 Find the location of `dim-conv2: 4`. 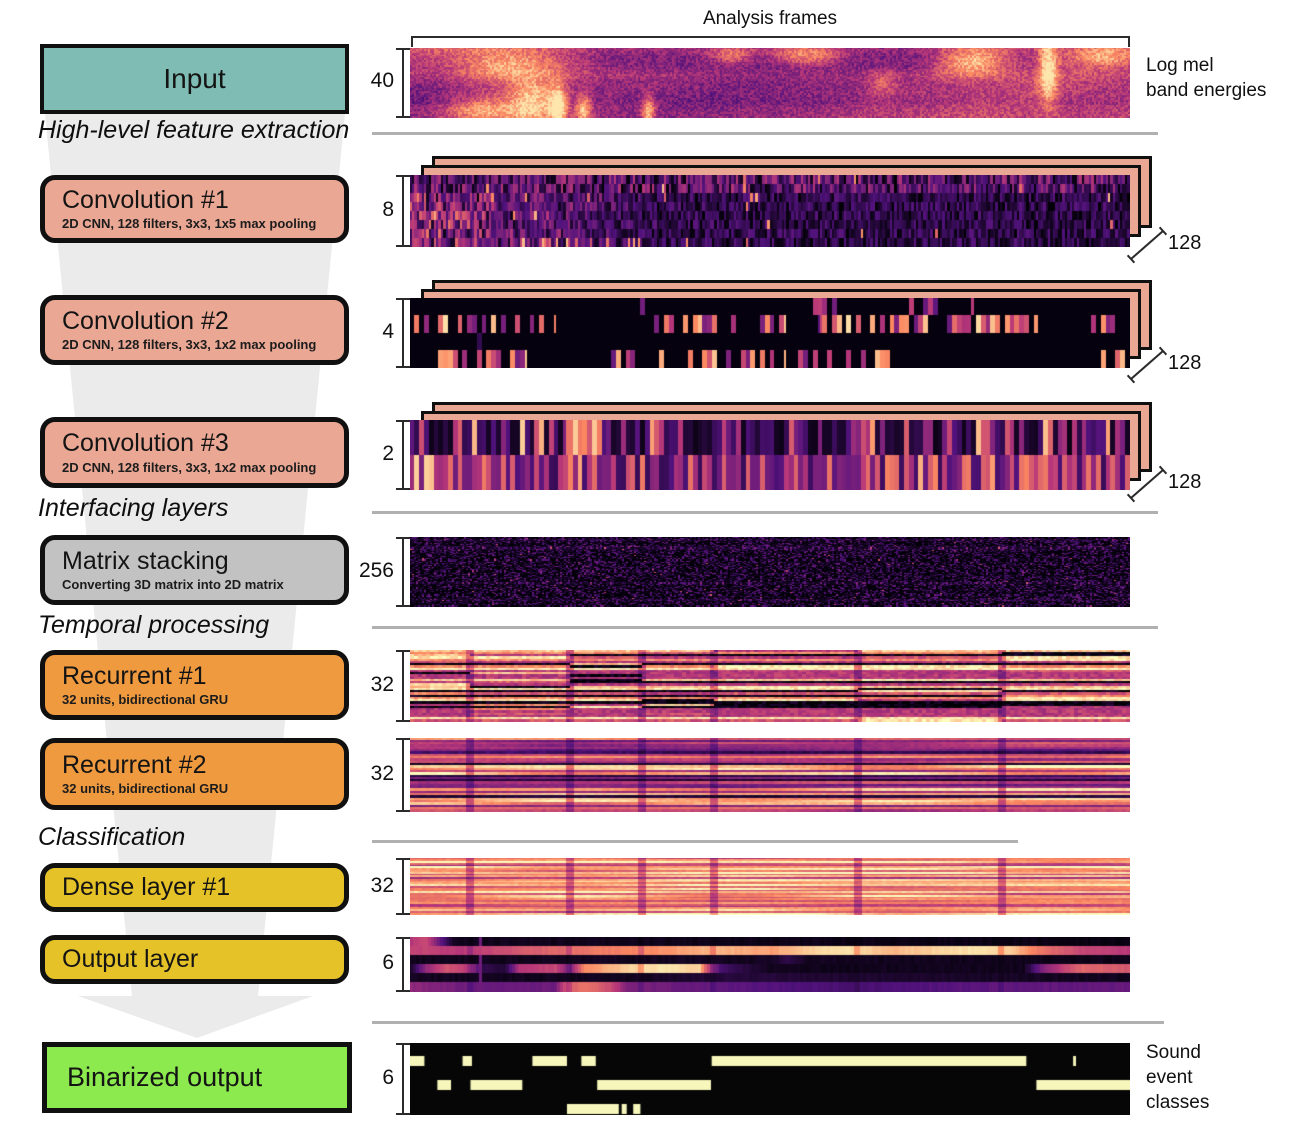

dim-conv2: 4 is located at coordinates (388, 331).